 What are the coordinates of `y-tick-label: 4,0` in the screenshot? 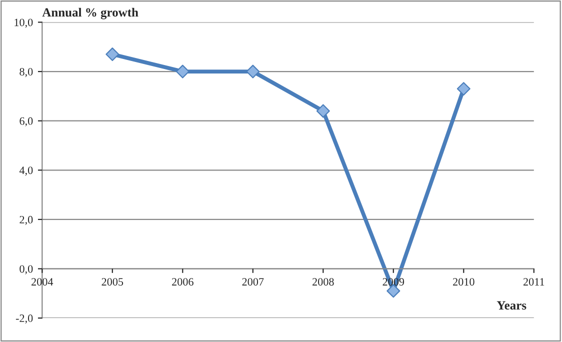 It's located at (26, 171).